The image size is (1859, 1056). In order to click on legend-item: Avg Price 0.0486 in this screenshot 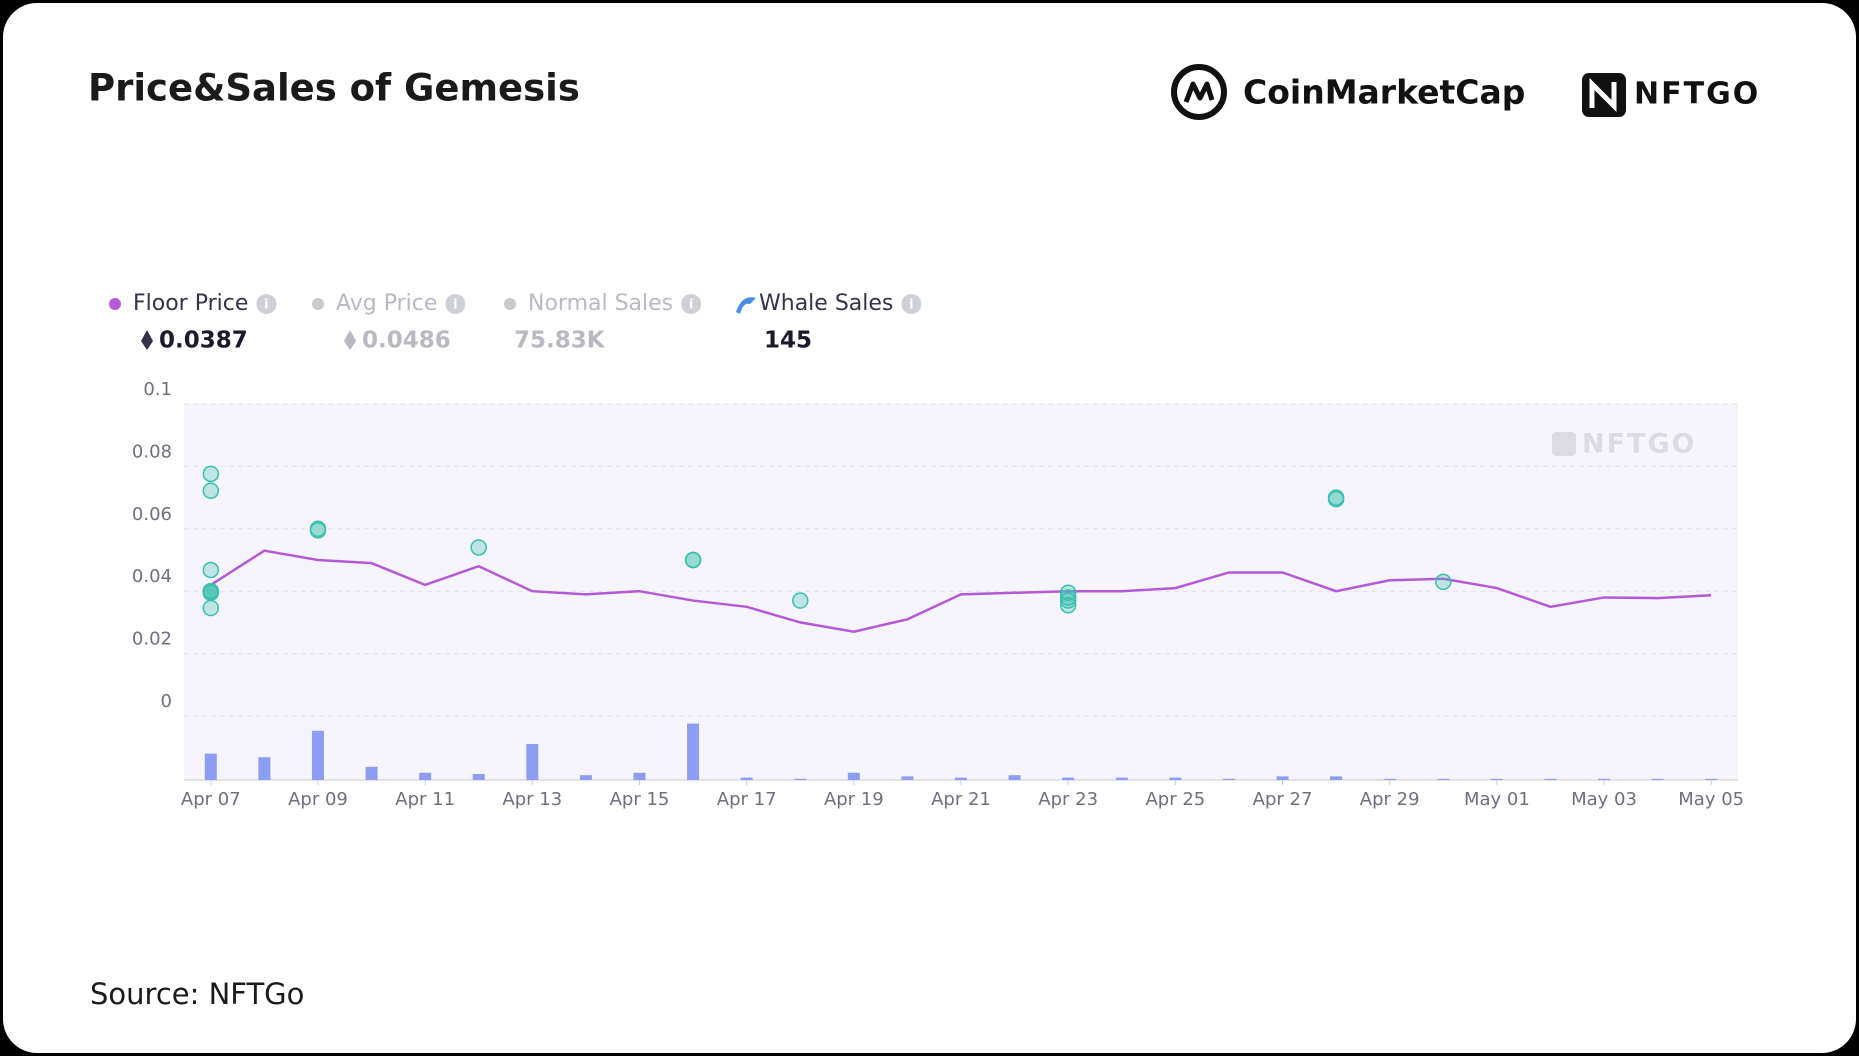, I will do `click(389, 322)`.